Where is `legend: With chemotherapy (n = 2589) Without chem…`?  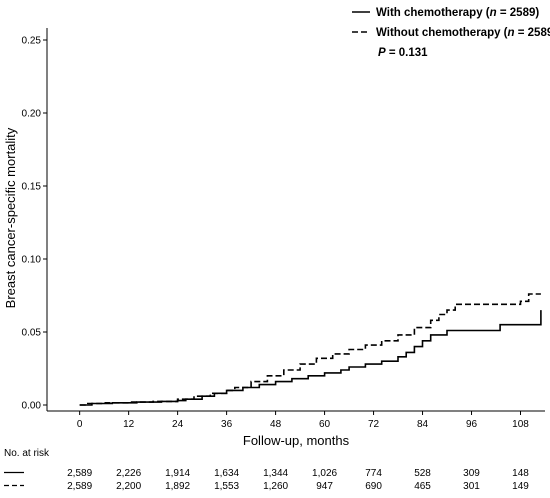
legend: With chemotherapy (n = 2589) Without chem… is located at coordinates (451, 23).